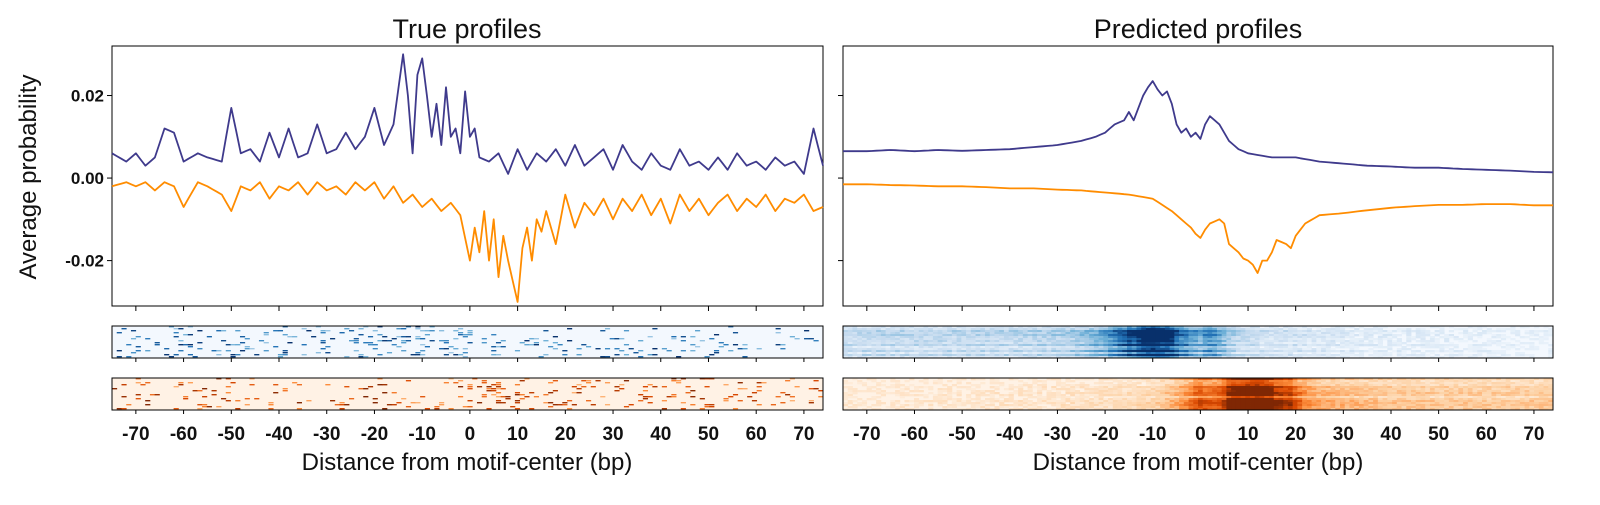 This screenshot has width=1600, height=505. What do you see at coordinates (467, 462) in the screenshot?
I see `true-profiles-x-axis-label: Distance from motif-center (bp)` at bounding box center [467, 462].